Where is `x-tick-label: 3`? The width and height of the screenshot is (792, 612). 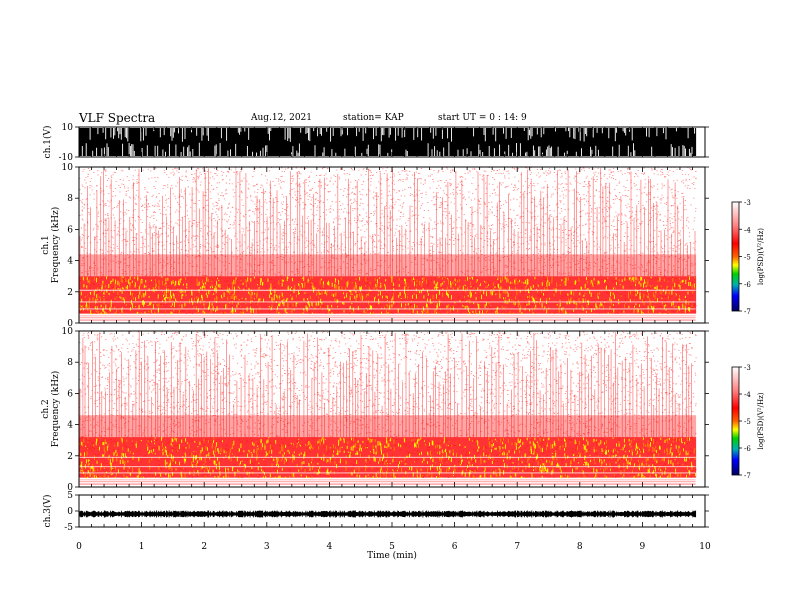
x-tick-label: 3 is located at coordinates (267, 547).